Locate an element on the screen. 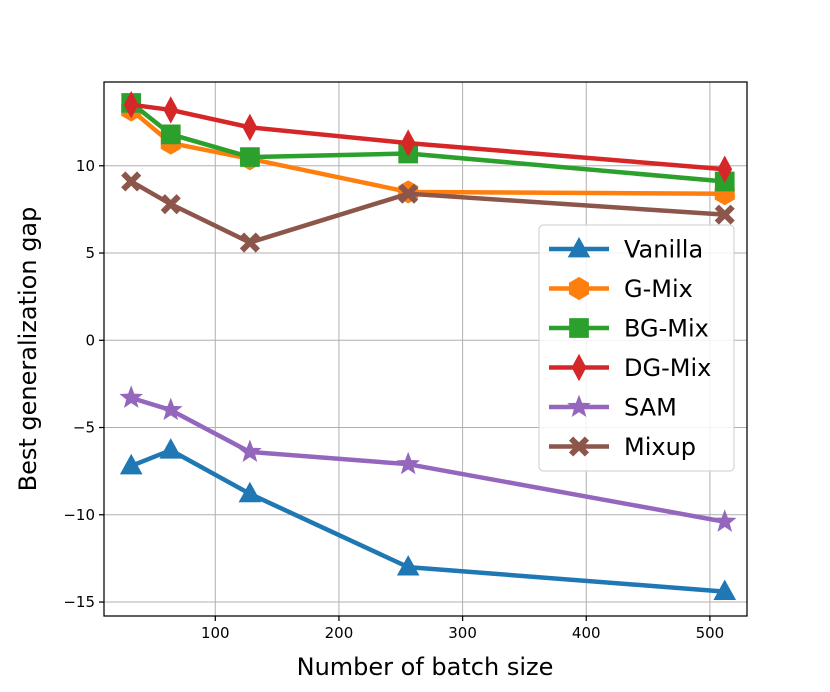 The image size is (830, 692). legend-item-g-mix: G-Mix is located at coordinates (621, 289).